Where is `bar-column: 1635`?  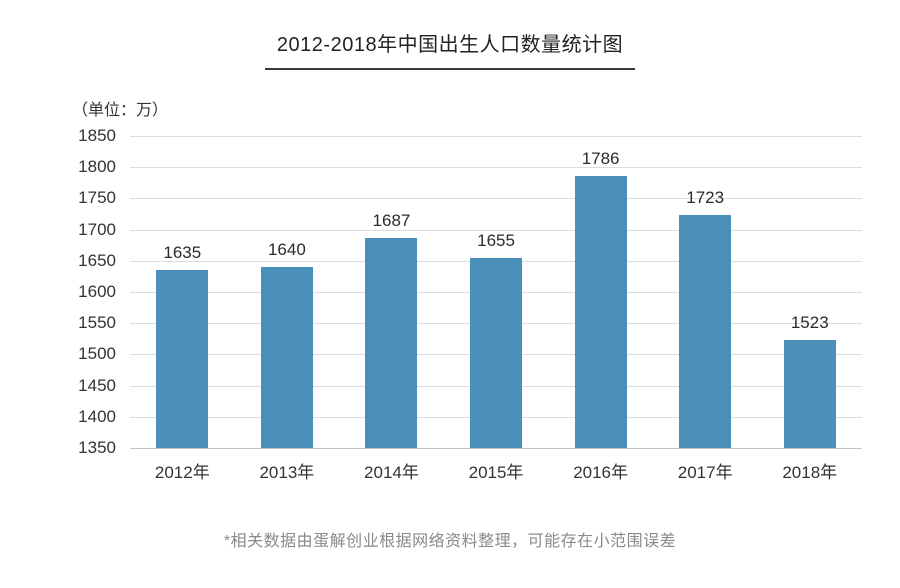 bar-column: 1635 is located at coordinates (182, 292).